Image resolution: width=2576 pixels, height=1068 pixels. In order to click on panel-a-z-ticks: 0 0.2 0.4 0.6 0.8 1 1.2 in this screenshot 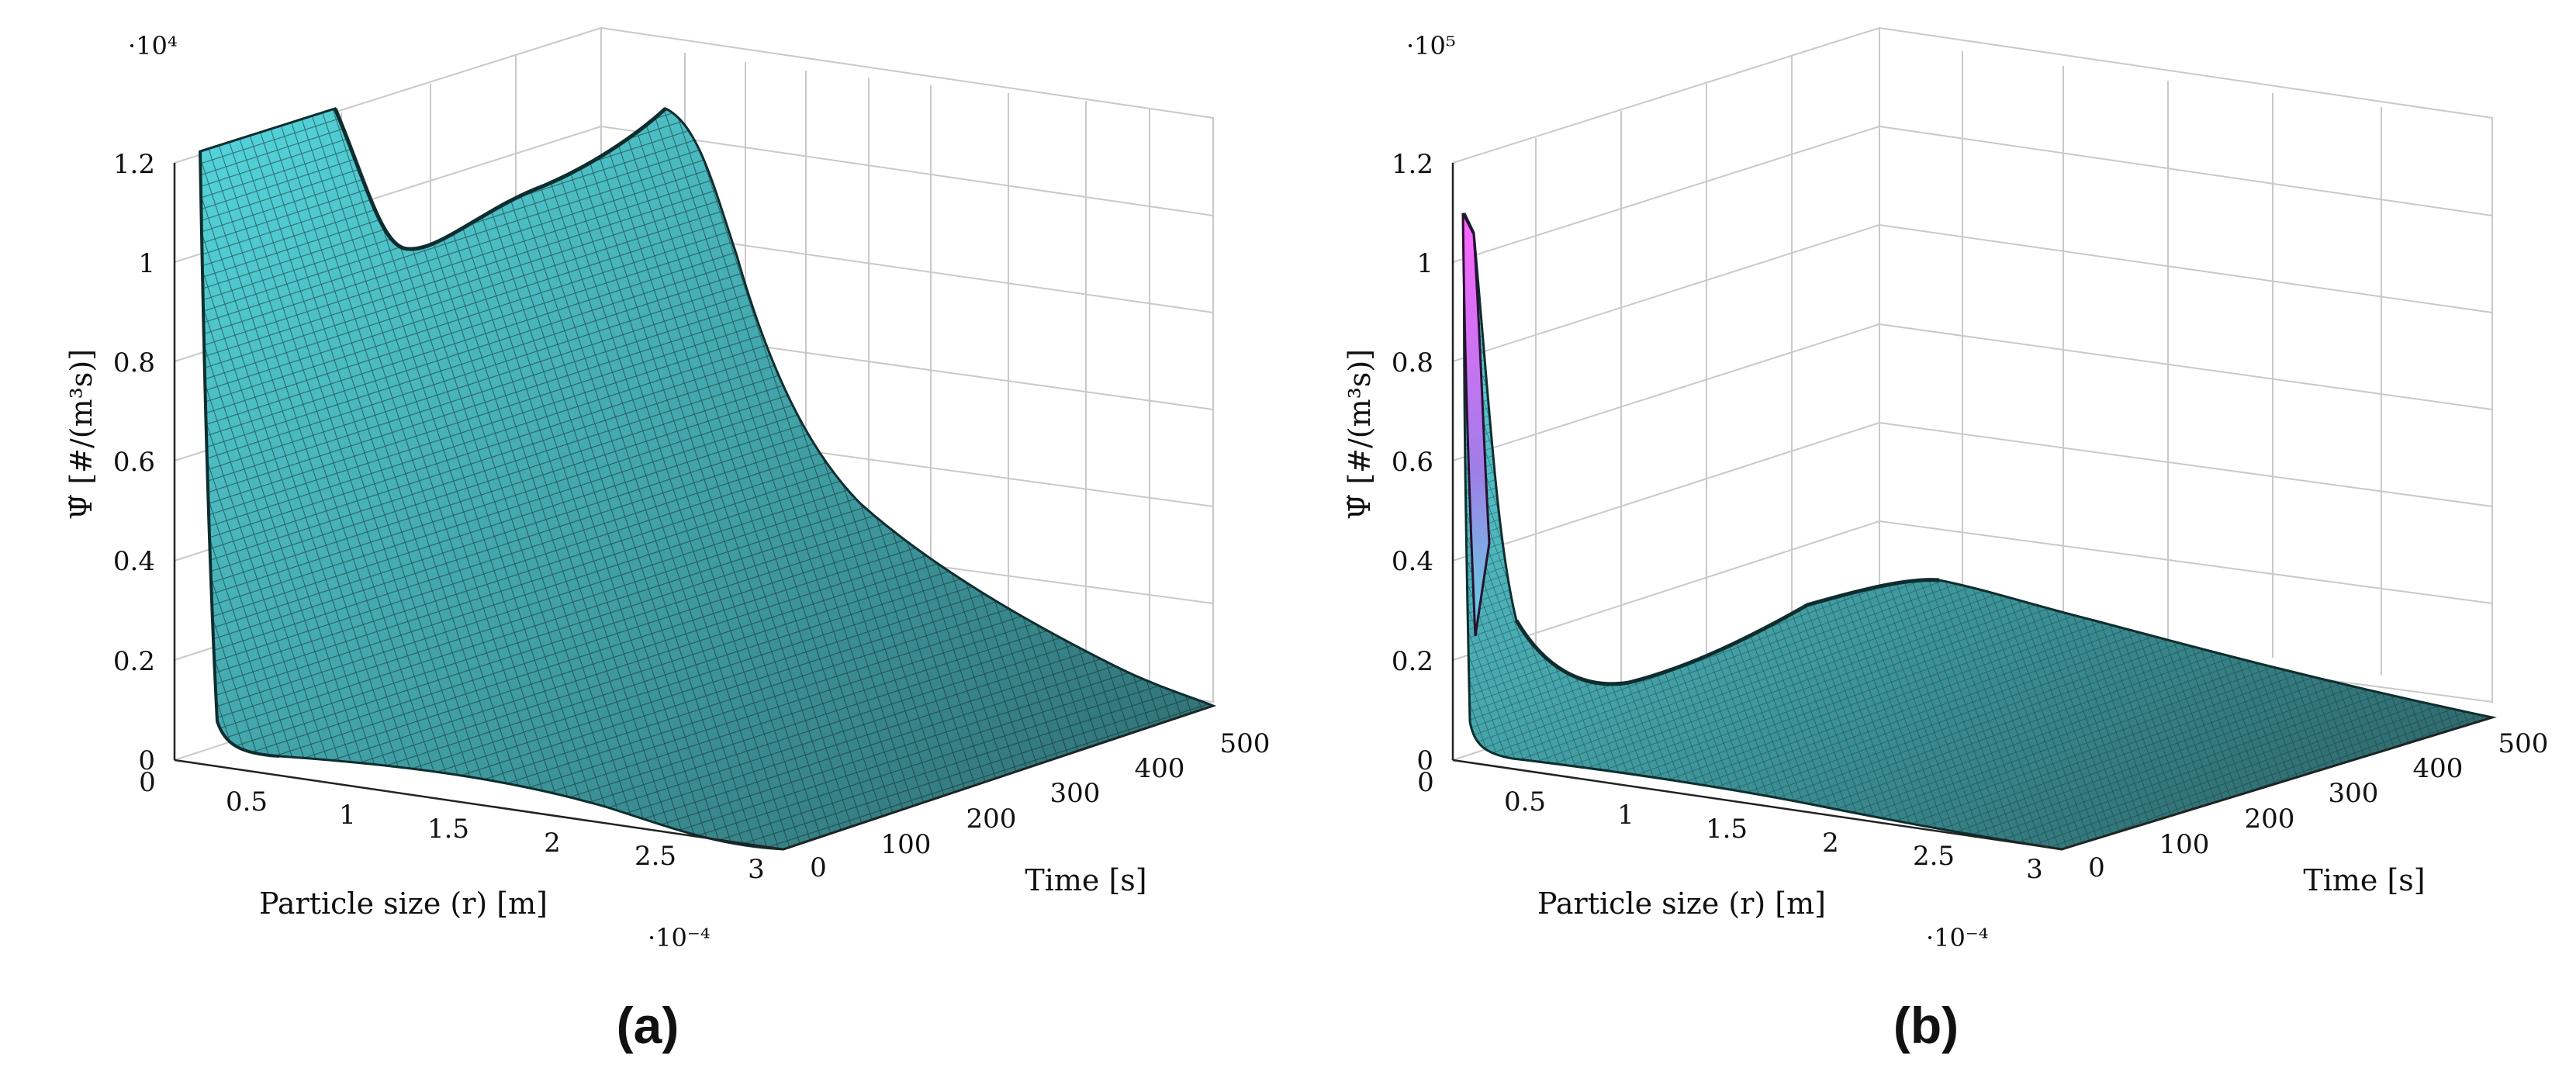, I will do `click(134, 462)`.